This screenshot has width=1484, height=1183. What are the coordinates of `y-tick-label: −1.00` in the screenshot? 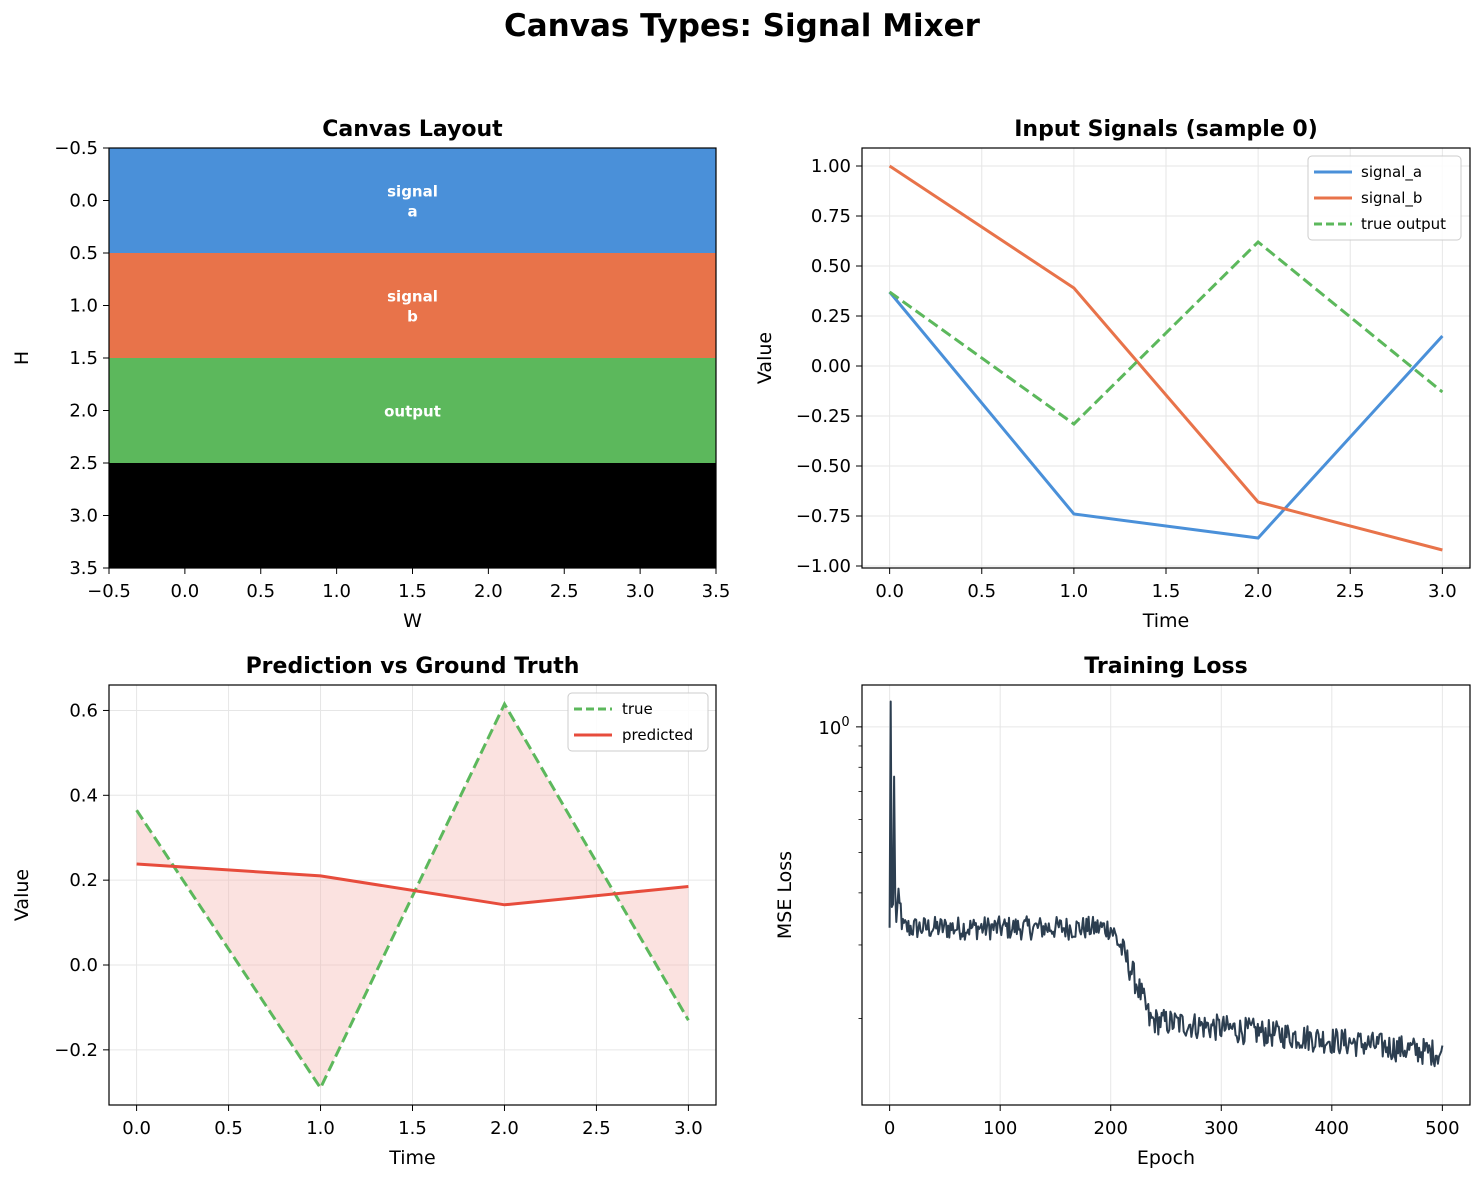 It's located at (823, 566).